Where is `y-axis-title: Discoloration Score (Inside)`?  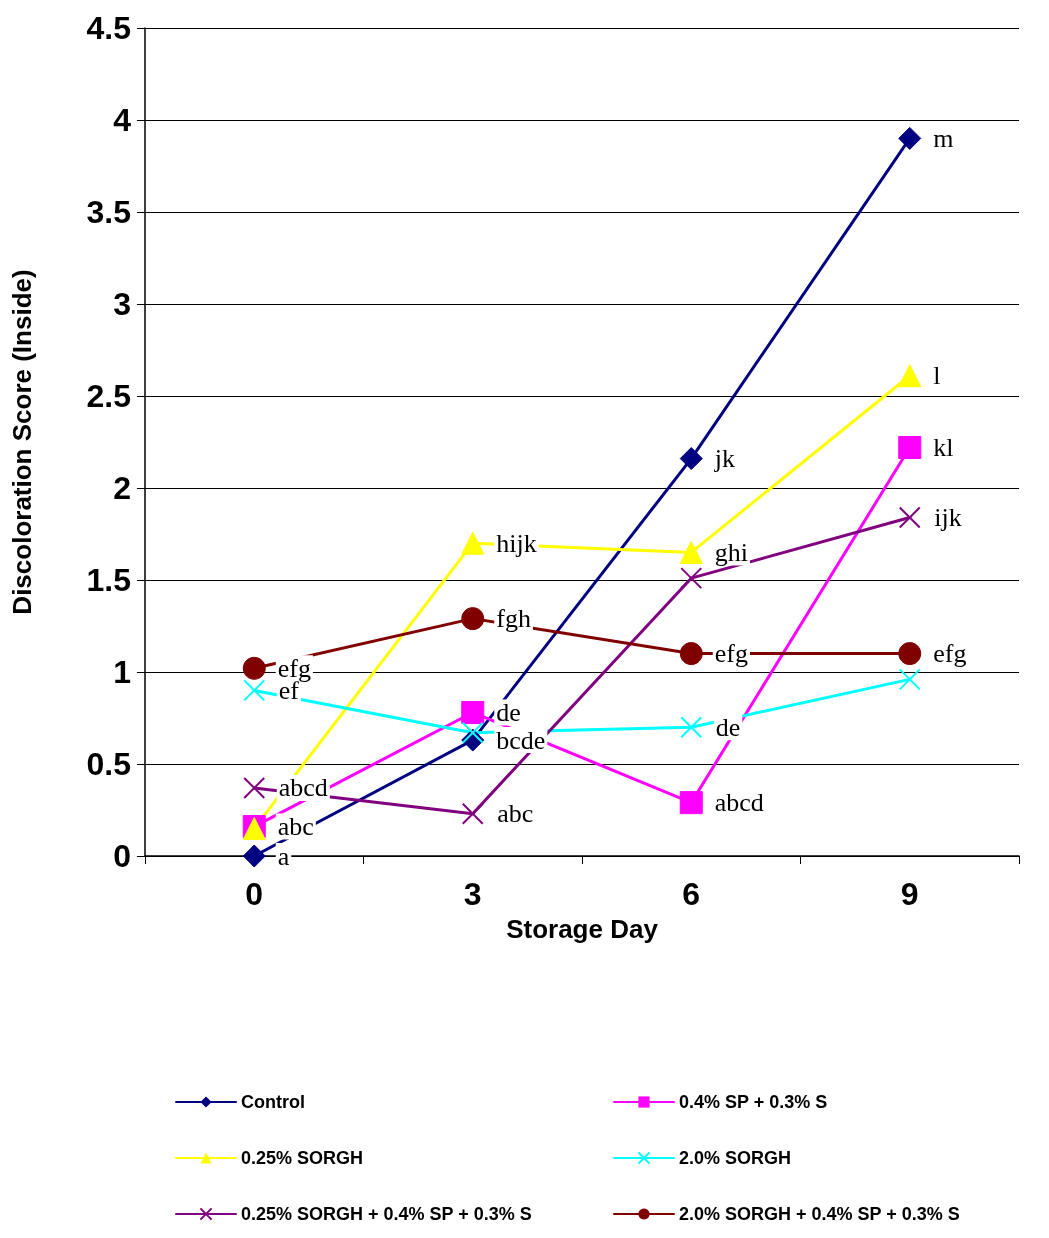
y-axis-title: Discoloration Score (Inside) is located at coordinates (22, 442).